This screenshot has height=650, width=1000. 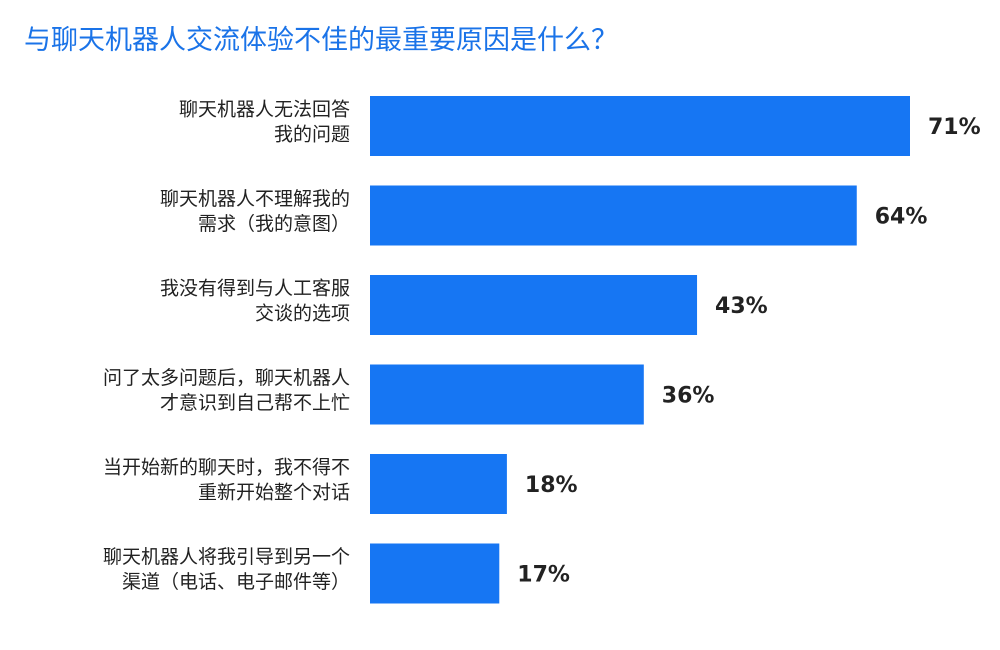 What do you see at coordinates (226, 378) in the screenshot?
I see `category-label-3-line-0: 问了太多问题后，聊天机器人` at bounding box center [226, 378].